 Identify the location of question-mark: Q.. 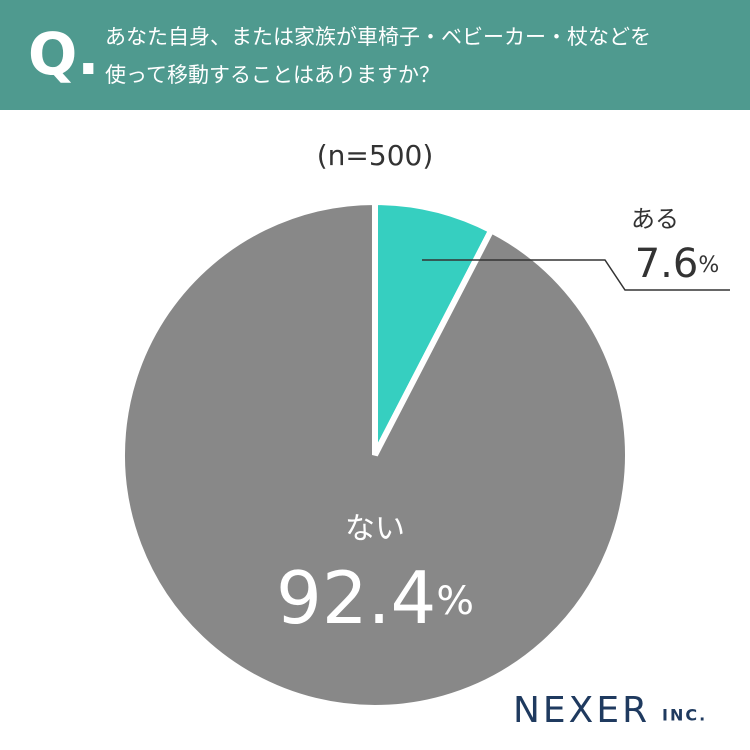
(63, 54).